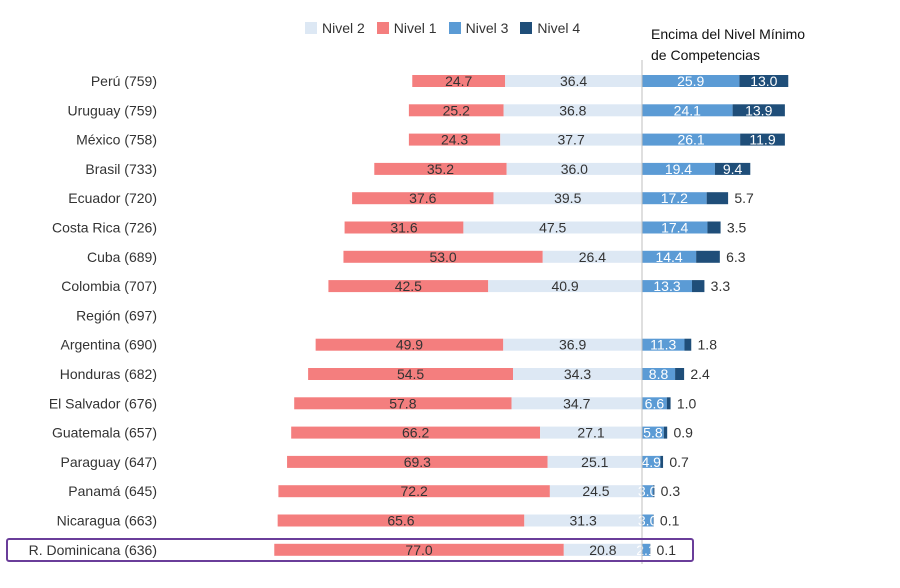 This screenshot has width=900, height=588. I want to click on category-label: Costa Rica (726), so click(104, 228).